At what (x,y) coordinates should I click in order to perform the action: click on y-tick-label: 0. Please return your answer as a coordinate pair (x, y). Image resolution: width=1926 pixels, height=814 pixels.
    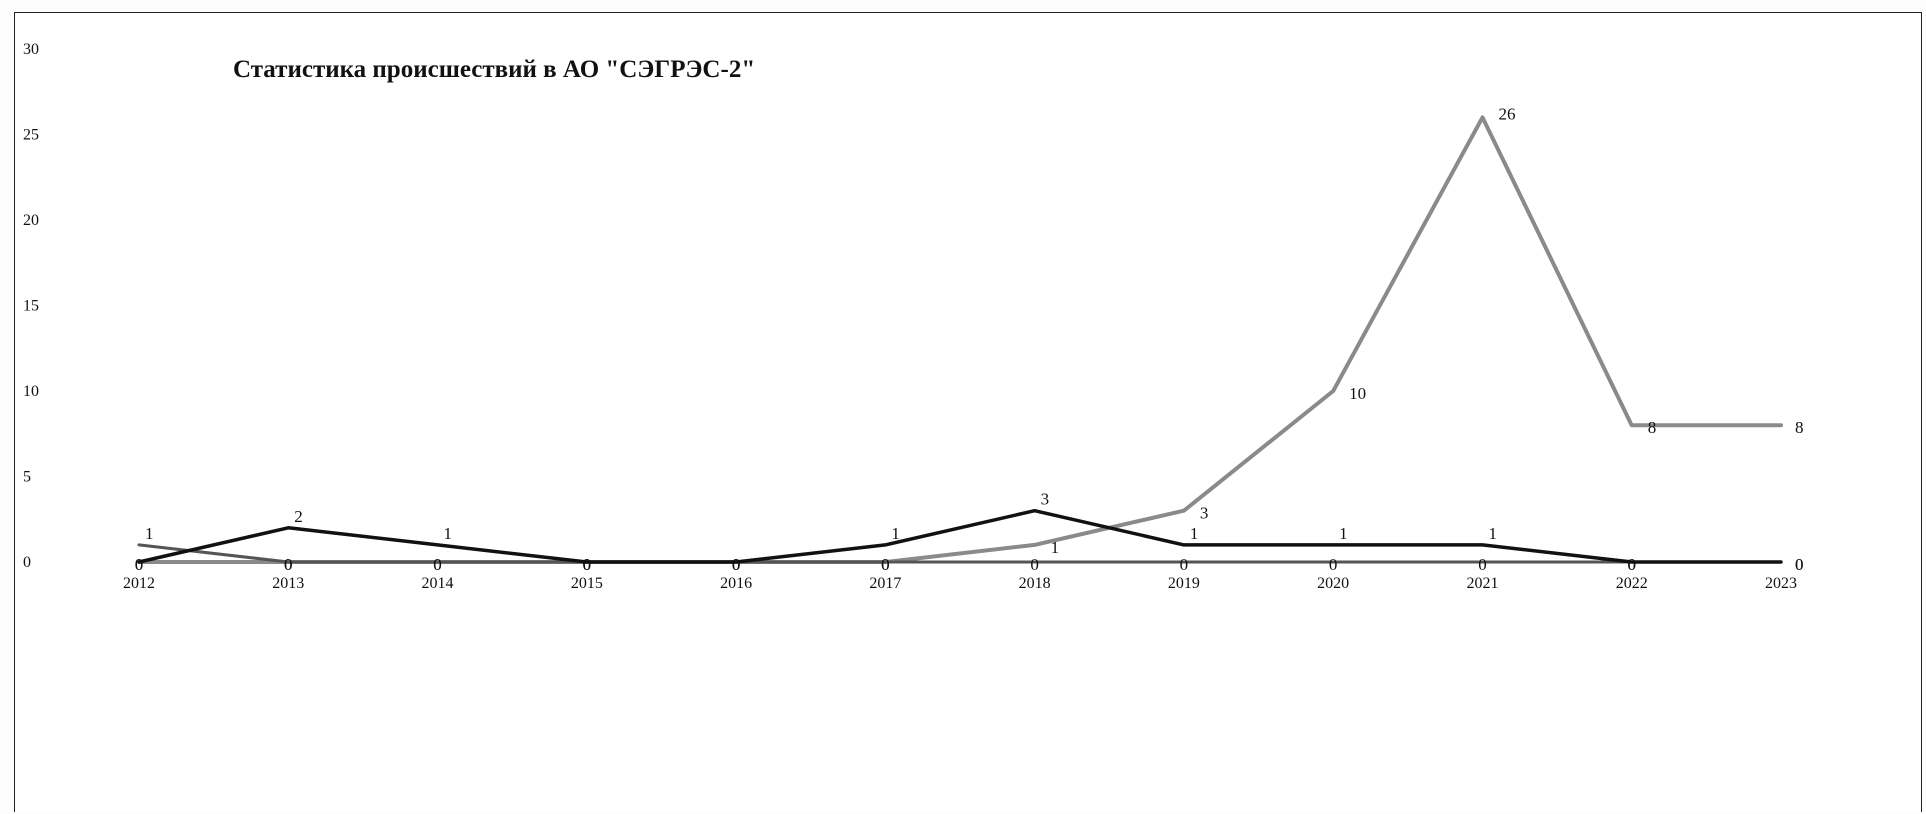
    Looking at the image, I should click on (27, 562).